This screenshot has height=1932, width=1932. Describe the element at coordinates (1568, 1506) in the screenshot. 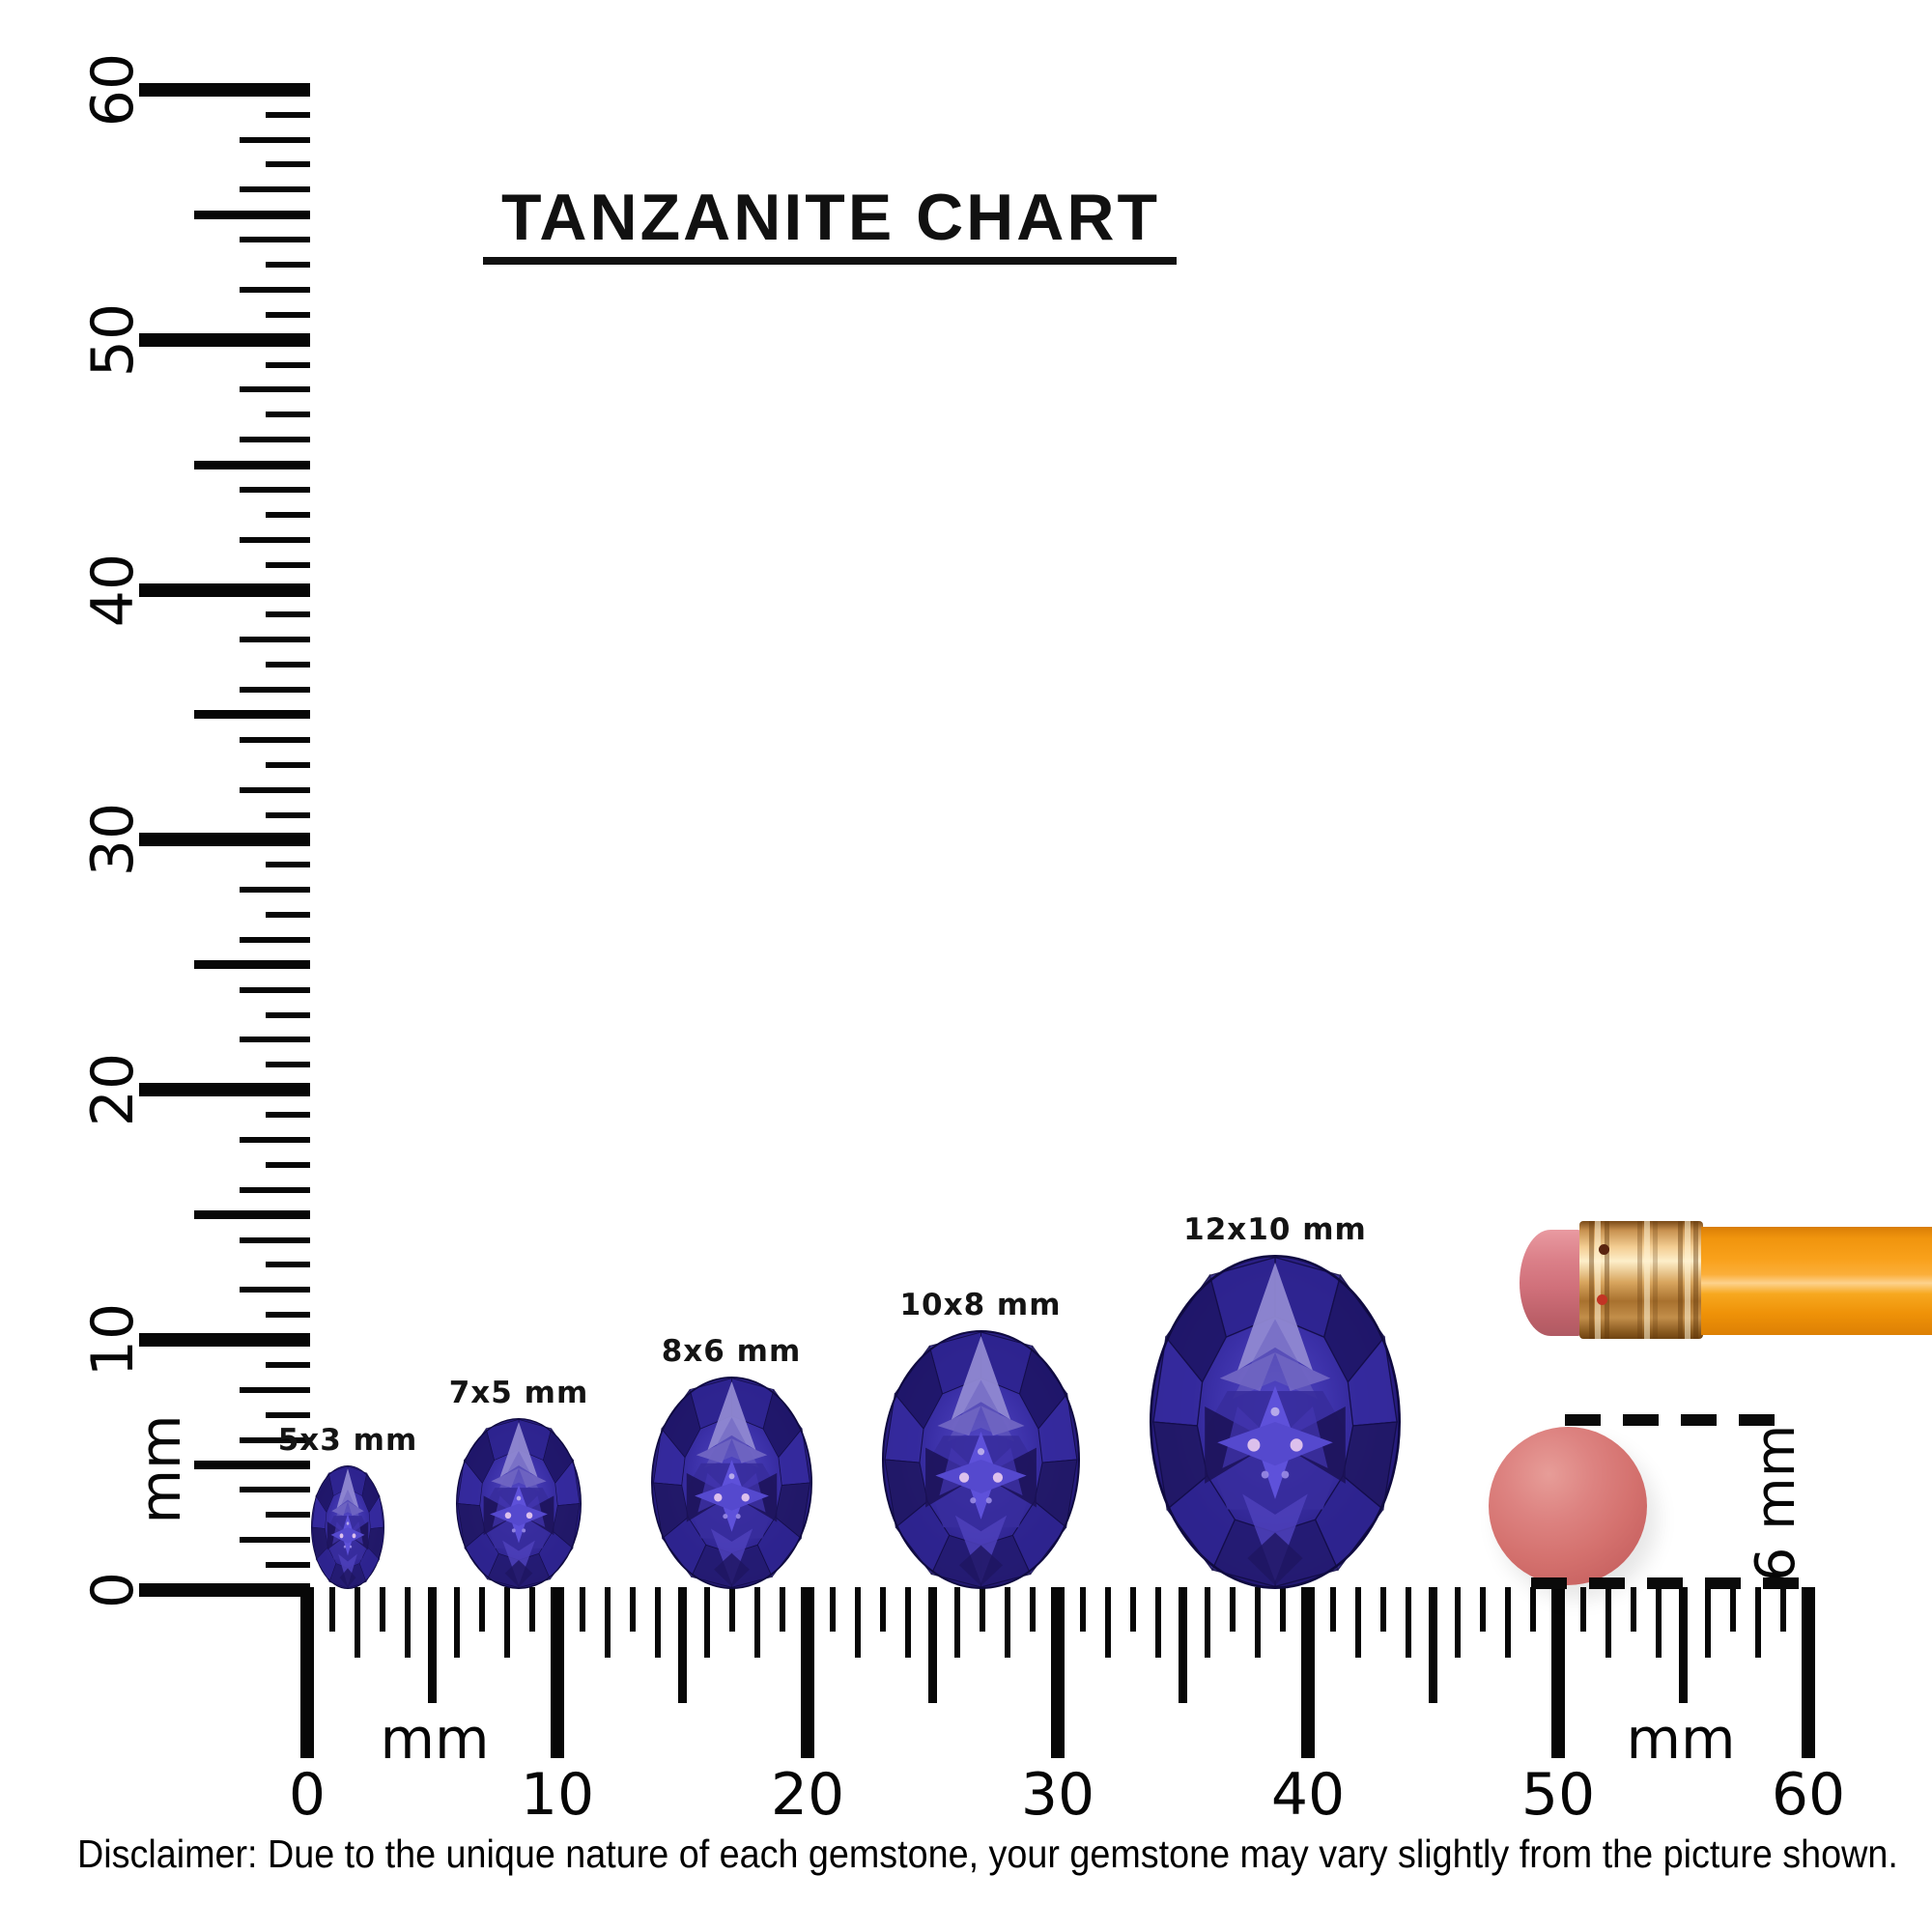

I see `round-eraser` at that location.